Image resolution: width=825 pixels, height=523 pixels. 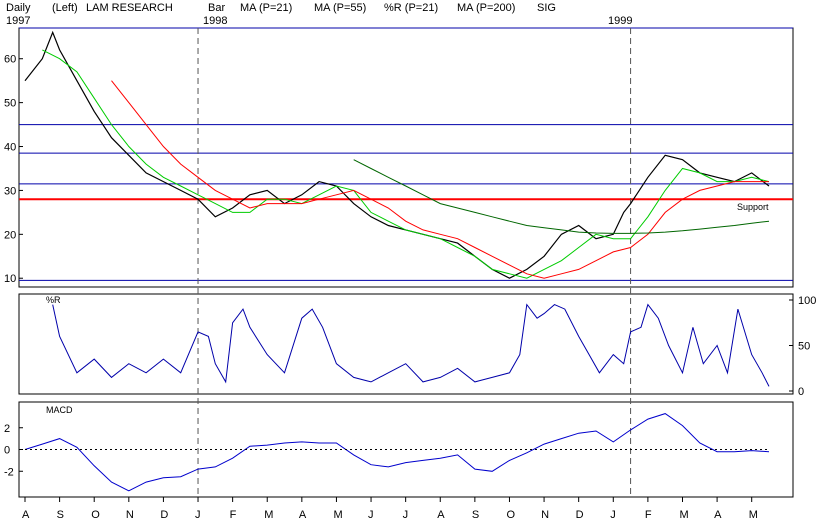 What do you see at coordinates (718, 515) in the screenshot?
I see `x-tick-label-20: A` at bounding box center [718, 515].